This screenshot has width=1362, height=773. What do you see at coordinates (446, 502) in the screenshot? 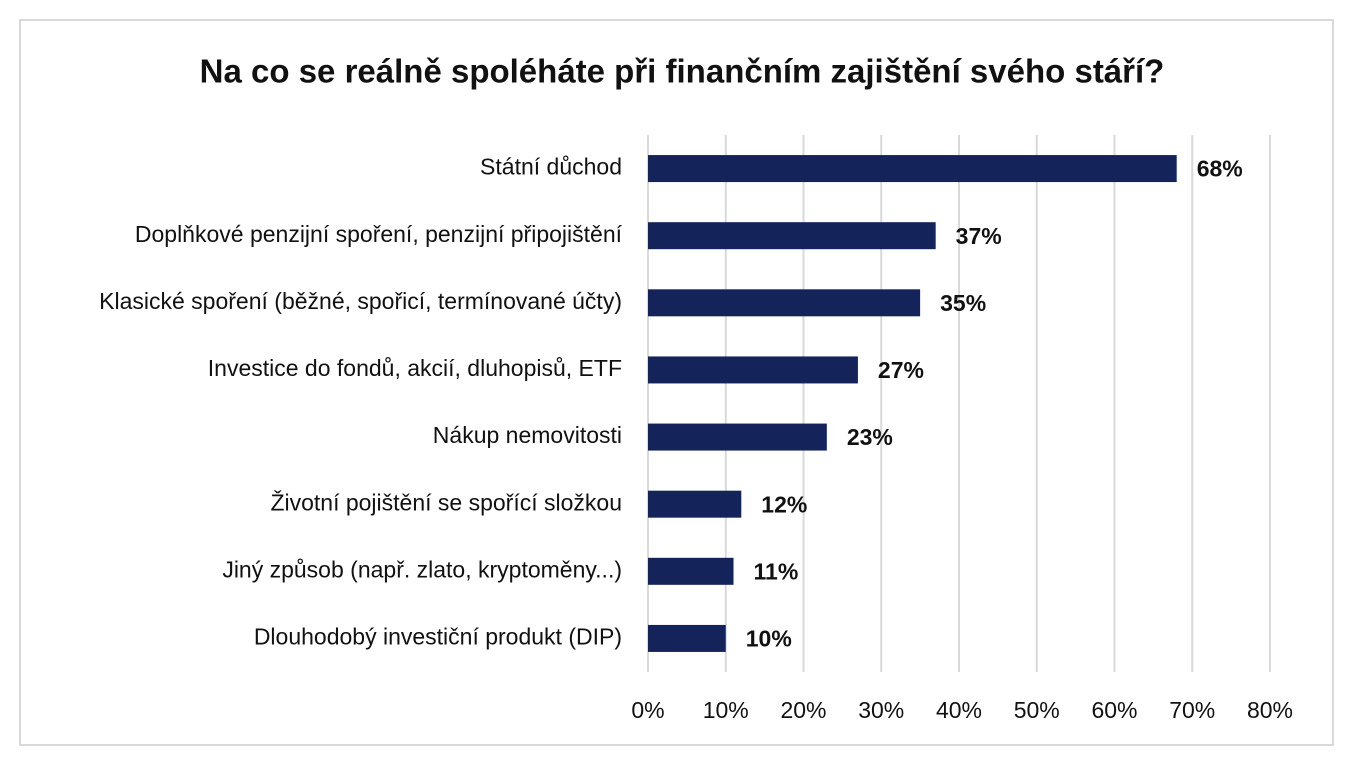
I see `y-tick-label: Životní pojištění se spořící složkou` at bounding box center [446, 502].